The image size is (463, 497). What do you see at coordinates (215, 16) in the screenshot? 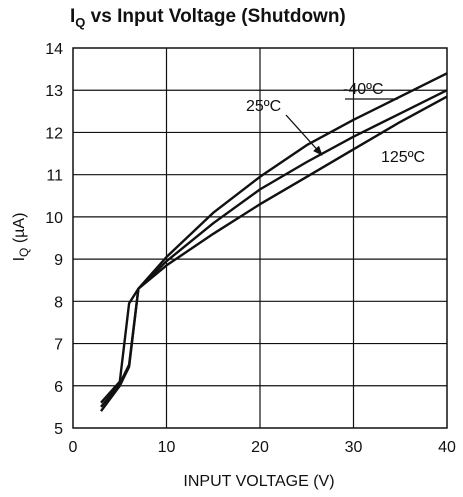
I see `chart-title-rest: vs Input Voltage (Shutdown)` at bounding box center [215, 16].